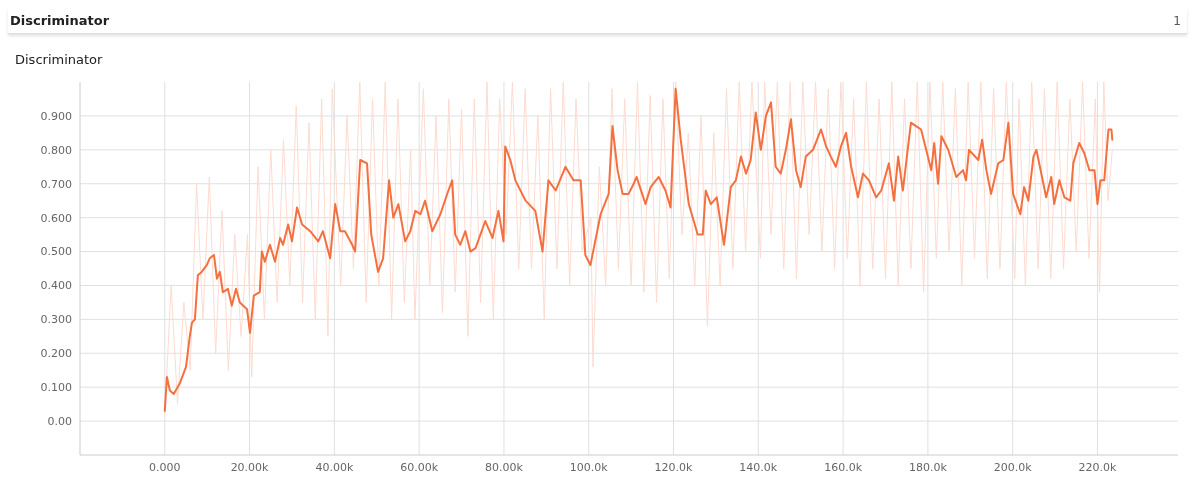  What do you see at coordinates (56, 184) in the screenshot?
I see `y-tick-label: 0.700` at bounding box center [56, 184].